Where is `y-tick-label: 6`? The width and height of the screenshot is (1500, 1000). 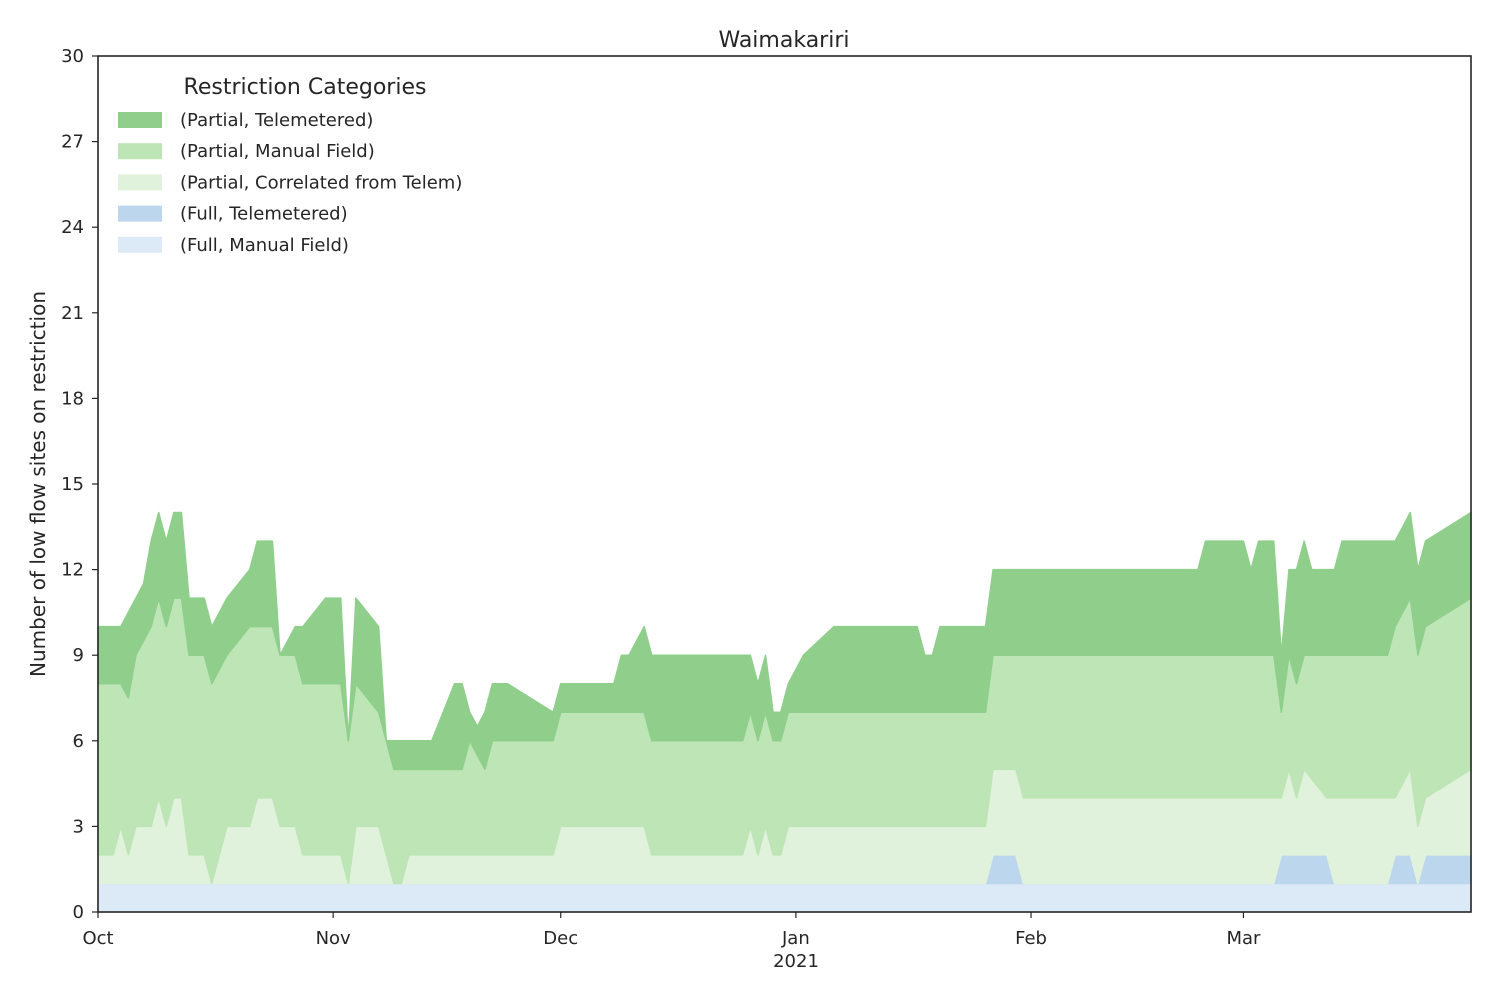
y-tick-label: 6 is located at coordinates (78, 741).